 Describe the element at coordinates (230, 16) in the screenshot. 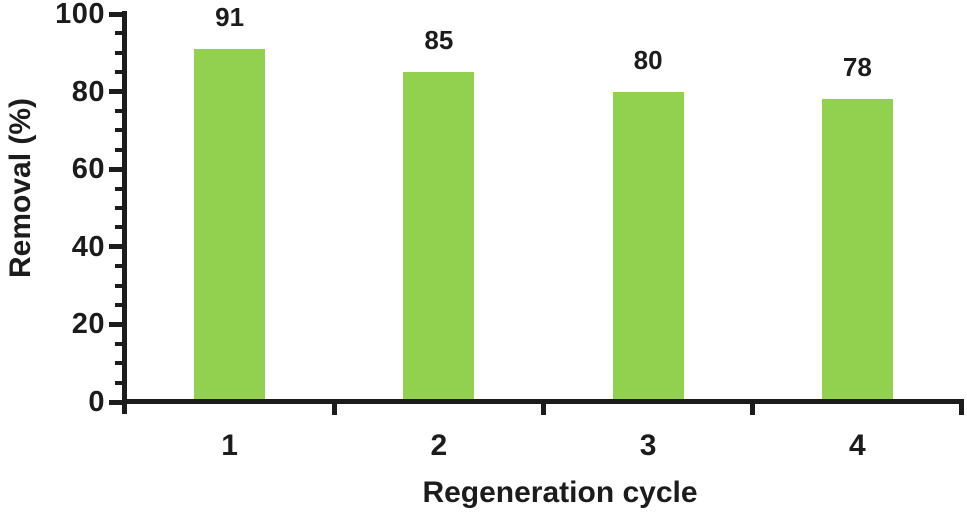

I see `bar-value-label: 91` at that location.